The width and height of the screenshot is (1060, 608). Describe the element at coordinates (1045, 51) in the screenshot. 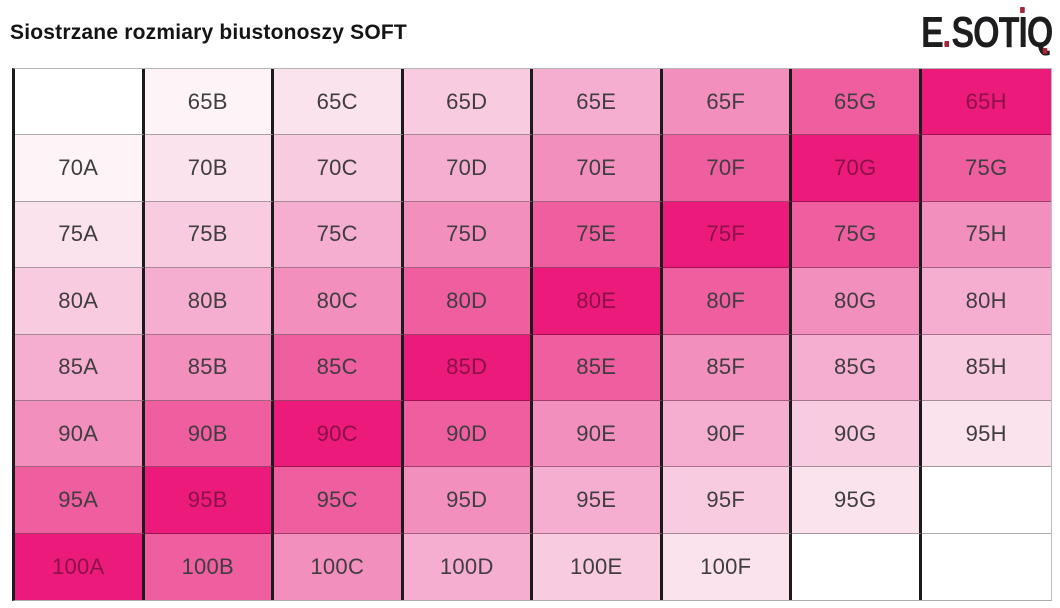

I see `logo-dot-below-q-icon` at that location.